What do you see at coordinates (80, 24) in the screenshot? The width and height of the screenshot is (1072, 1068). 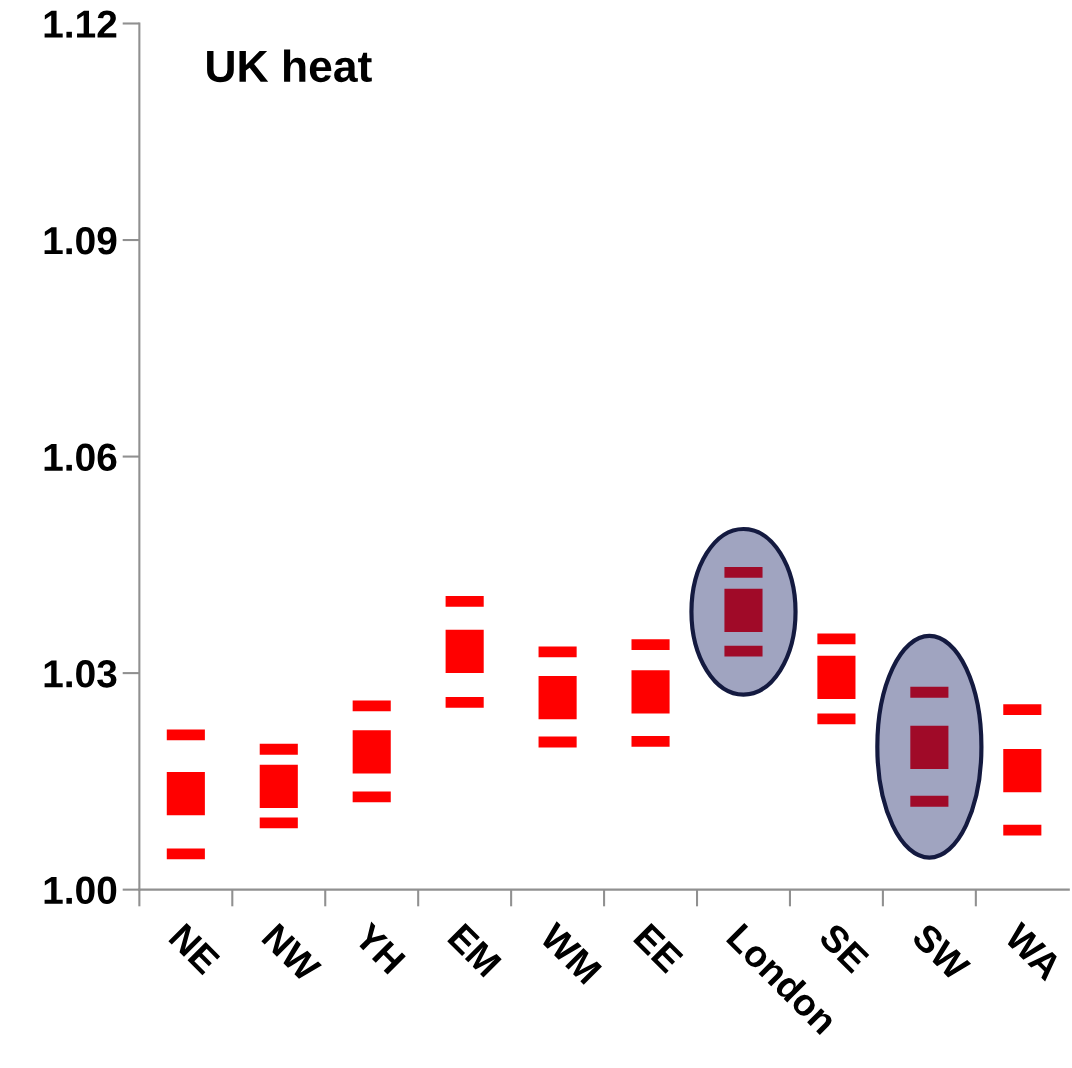 I see `y-tick-label: 1.12` at bounding box center [80, 24].